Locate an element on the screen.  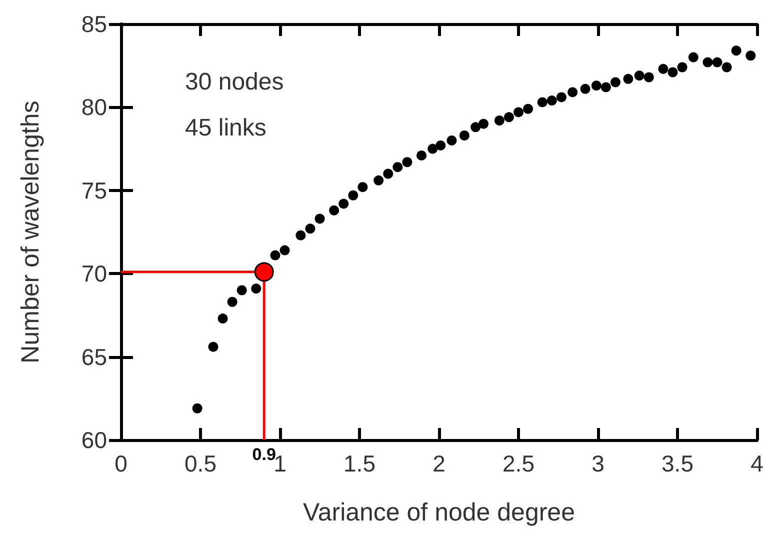
x-tick-label: 0.5 is located at coordinates (200, 463).